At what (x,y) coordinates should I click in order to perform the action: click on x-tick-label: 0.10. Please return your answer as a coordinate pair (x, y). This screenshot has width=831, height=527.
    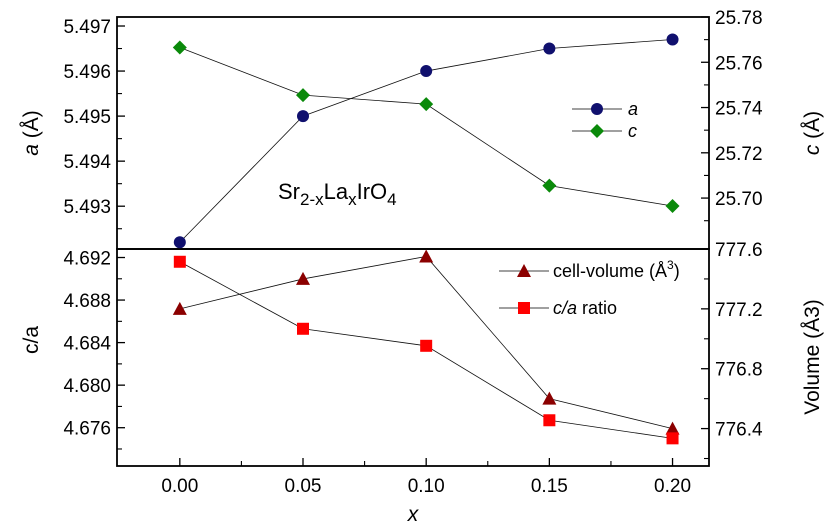
    Looking at the image, I should click on (426, 486).